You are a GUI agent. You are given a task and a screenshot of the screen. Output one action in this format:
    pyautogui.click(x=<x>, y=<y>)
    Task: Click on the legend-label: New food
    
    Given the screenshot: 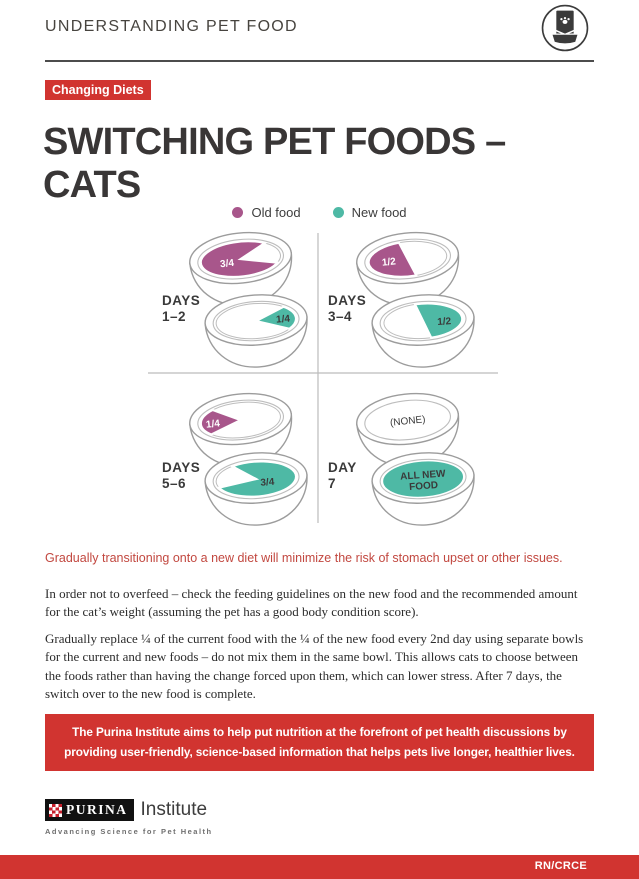 What is the action you would take?
    pyautogui.click(x=379, y=212)
    